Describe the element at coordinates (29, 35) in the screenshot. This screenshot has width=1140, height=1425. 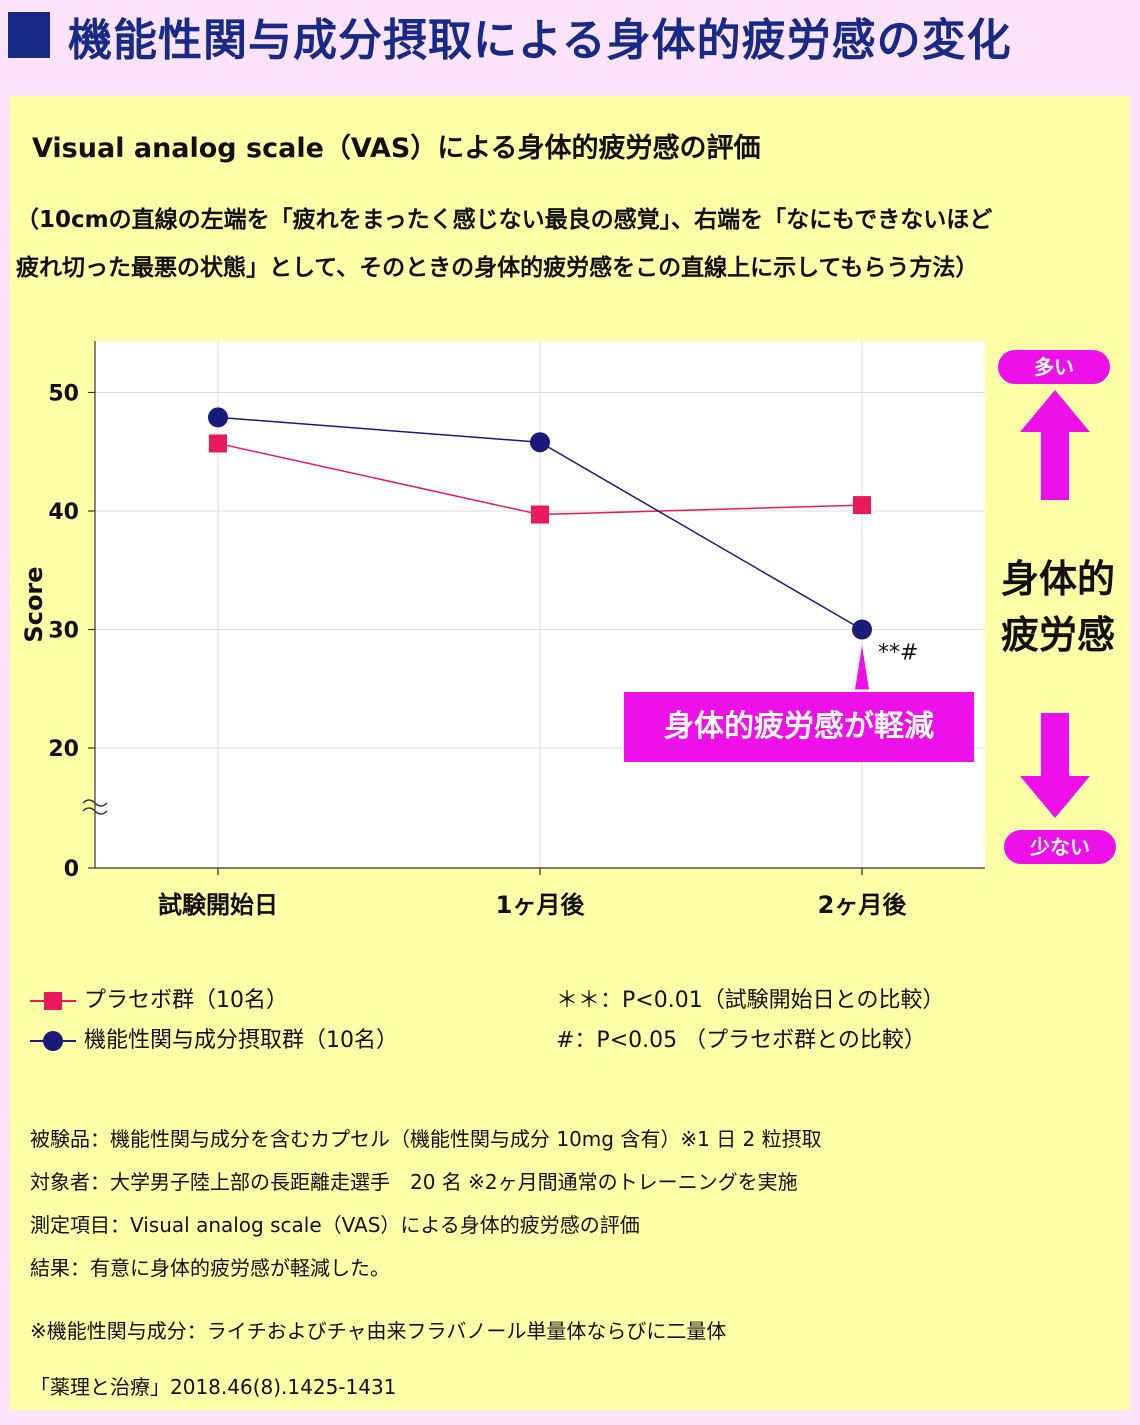
I see `title-square-icon` at that location.